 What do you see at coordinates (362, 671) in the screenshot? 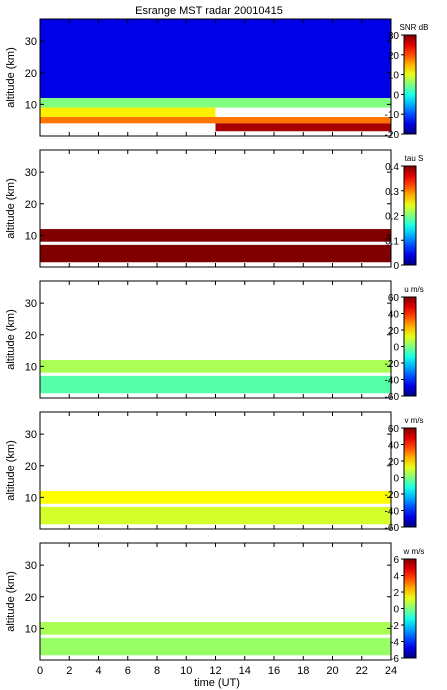
I see `x-tick-label: 22` at bounding box center [362, 671].